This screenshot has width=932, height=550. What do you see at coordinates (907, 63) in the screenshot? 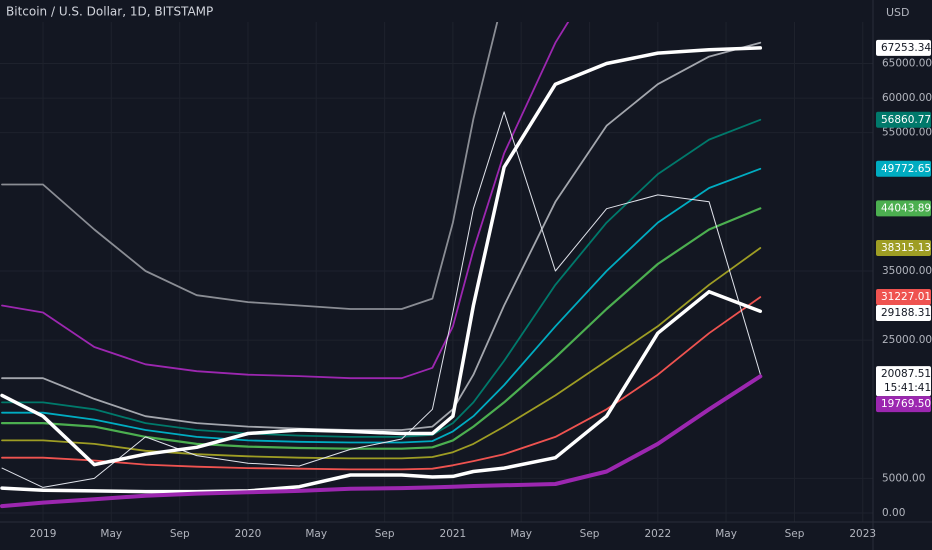
I see `y-tick-label: 65000.00` at bounding box center [907, 63].